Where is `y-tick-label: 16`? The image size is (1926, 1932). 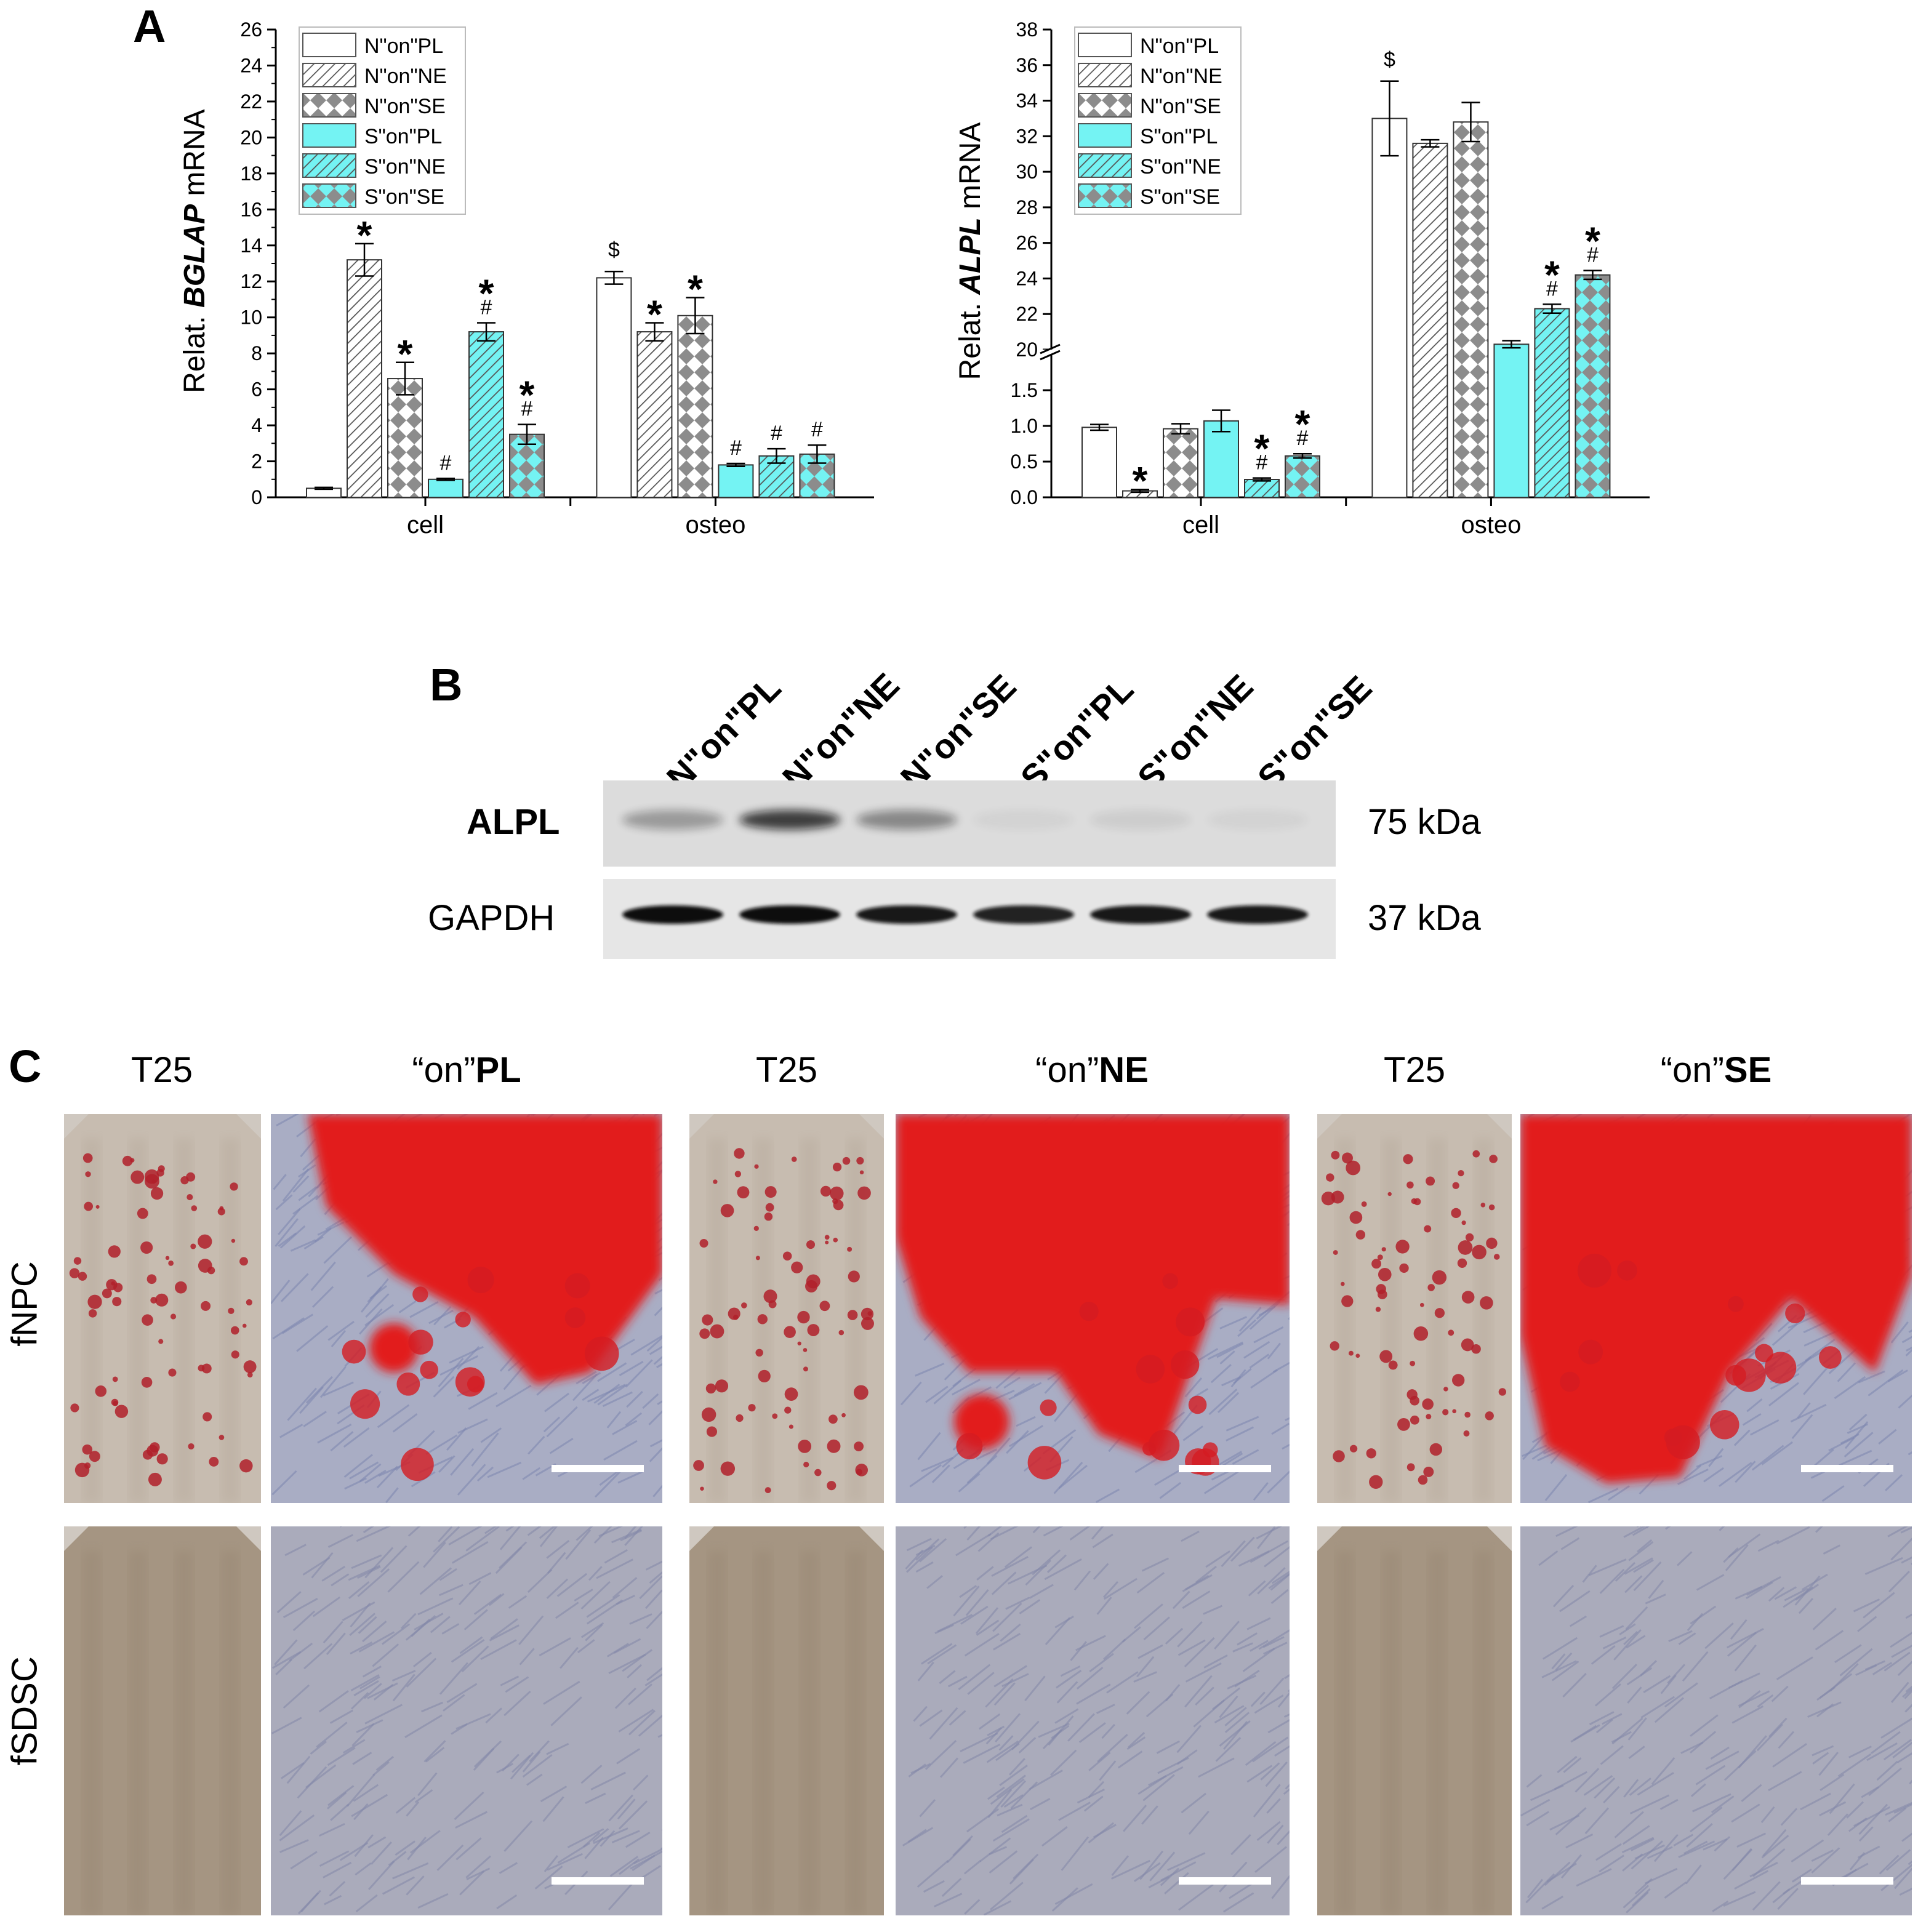 y-tick-label: 16 is located at coordinates (251, 209).